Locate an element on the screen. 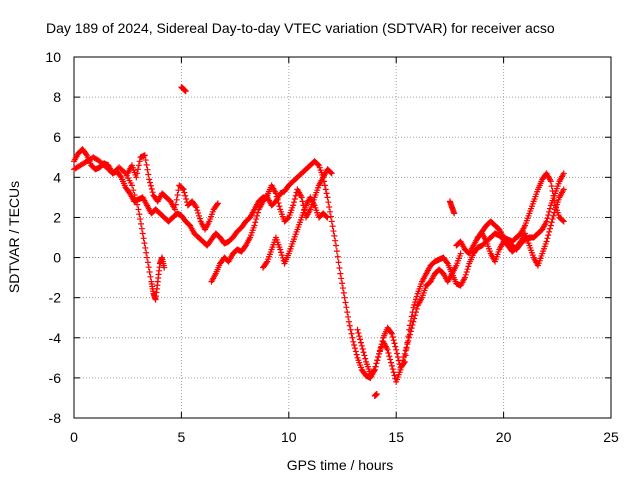 Image resolution: width=640 pixels, height=480 pixels. y-tick-label: 8 is located at coordinates (57, 97).